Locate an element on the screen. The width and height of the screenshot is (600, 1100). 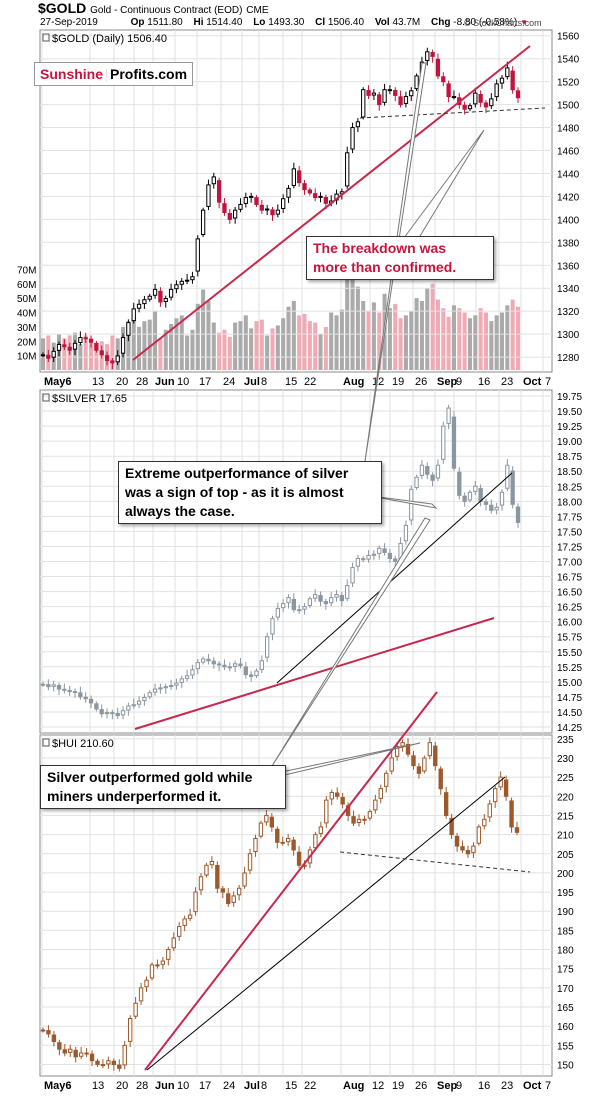
x-tick-label: May6 is located at coordinates (58, 382).